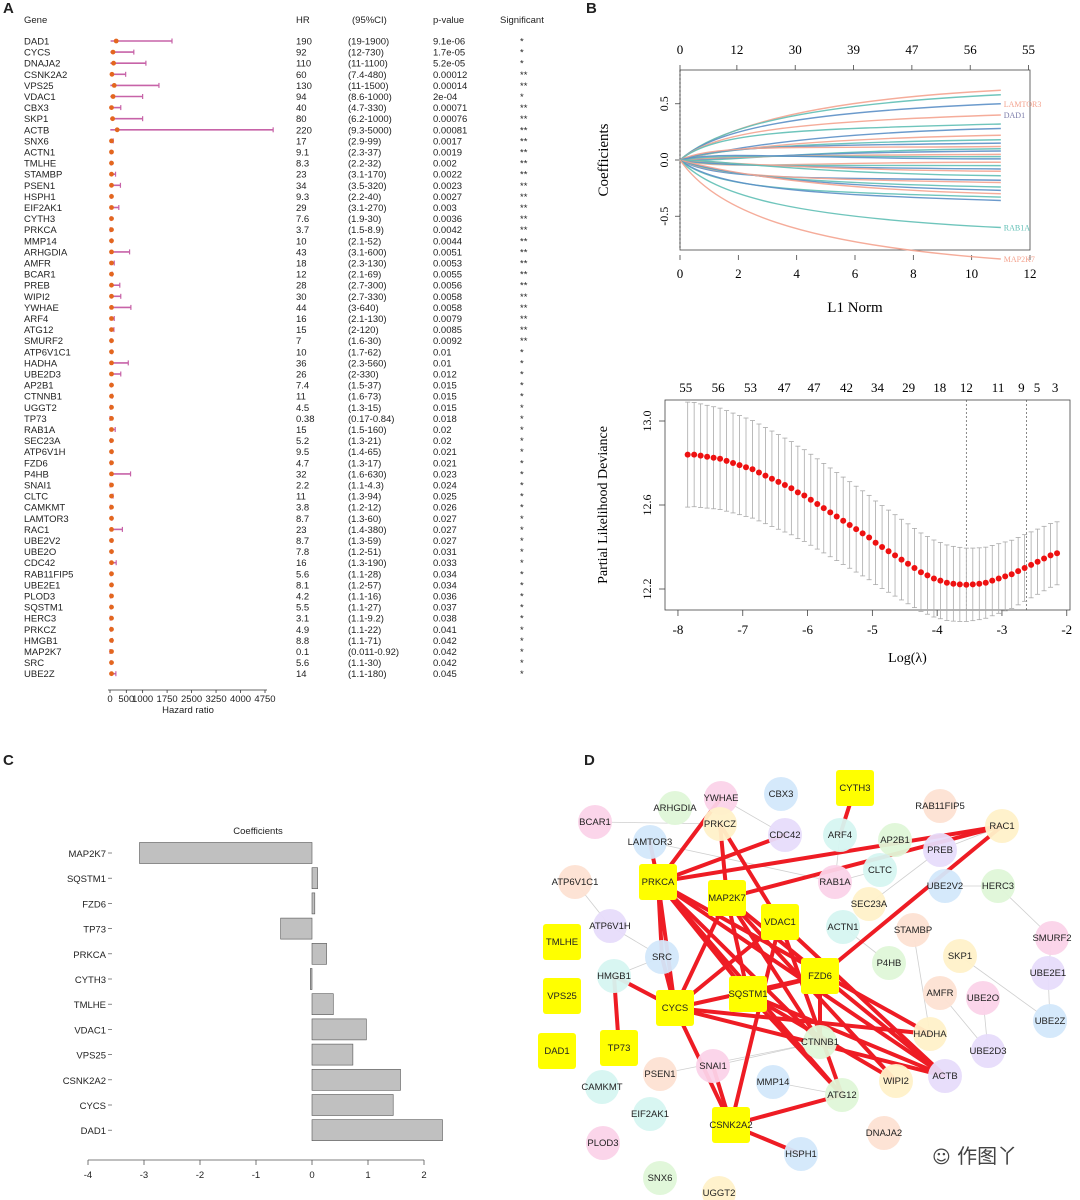  Describe the element at coordinates (445, 508) in the screenshot. I see `pvalue-value: 0.026` at that location.